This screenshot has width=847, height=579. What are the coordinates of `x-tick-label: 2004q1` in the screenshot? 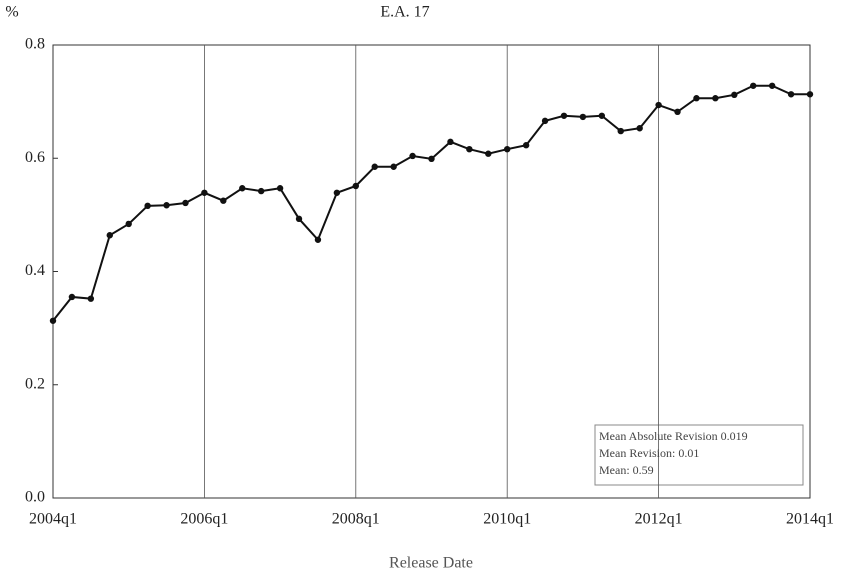 It's located at (53, 519).